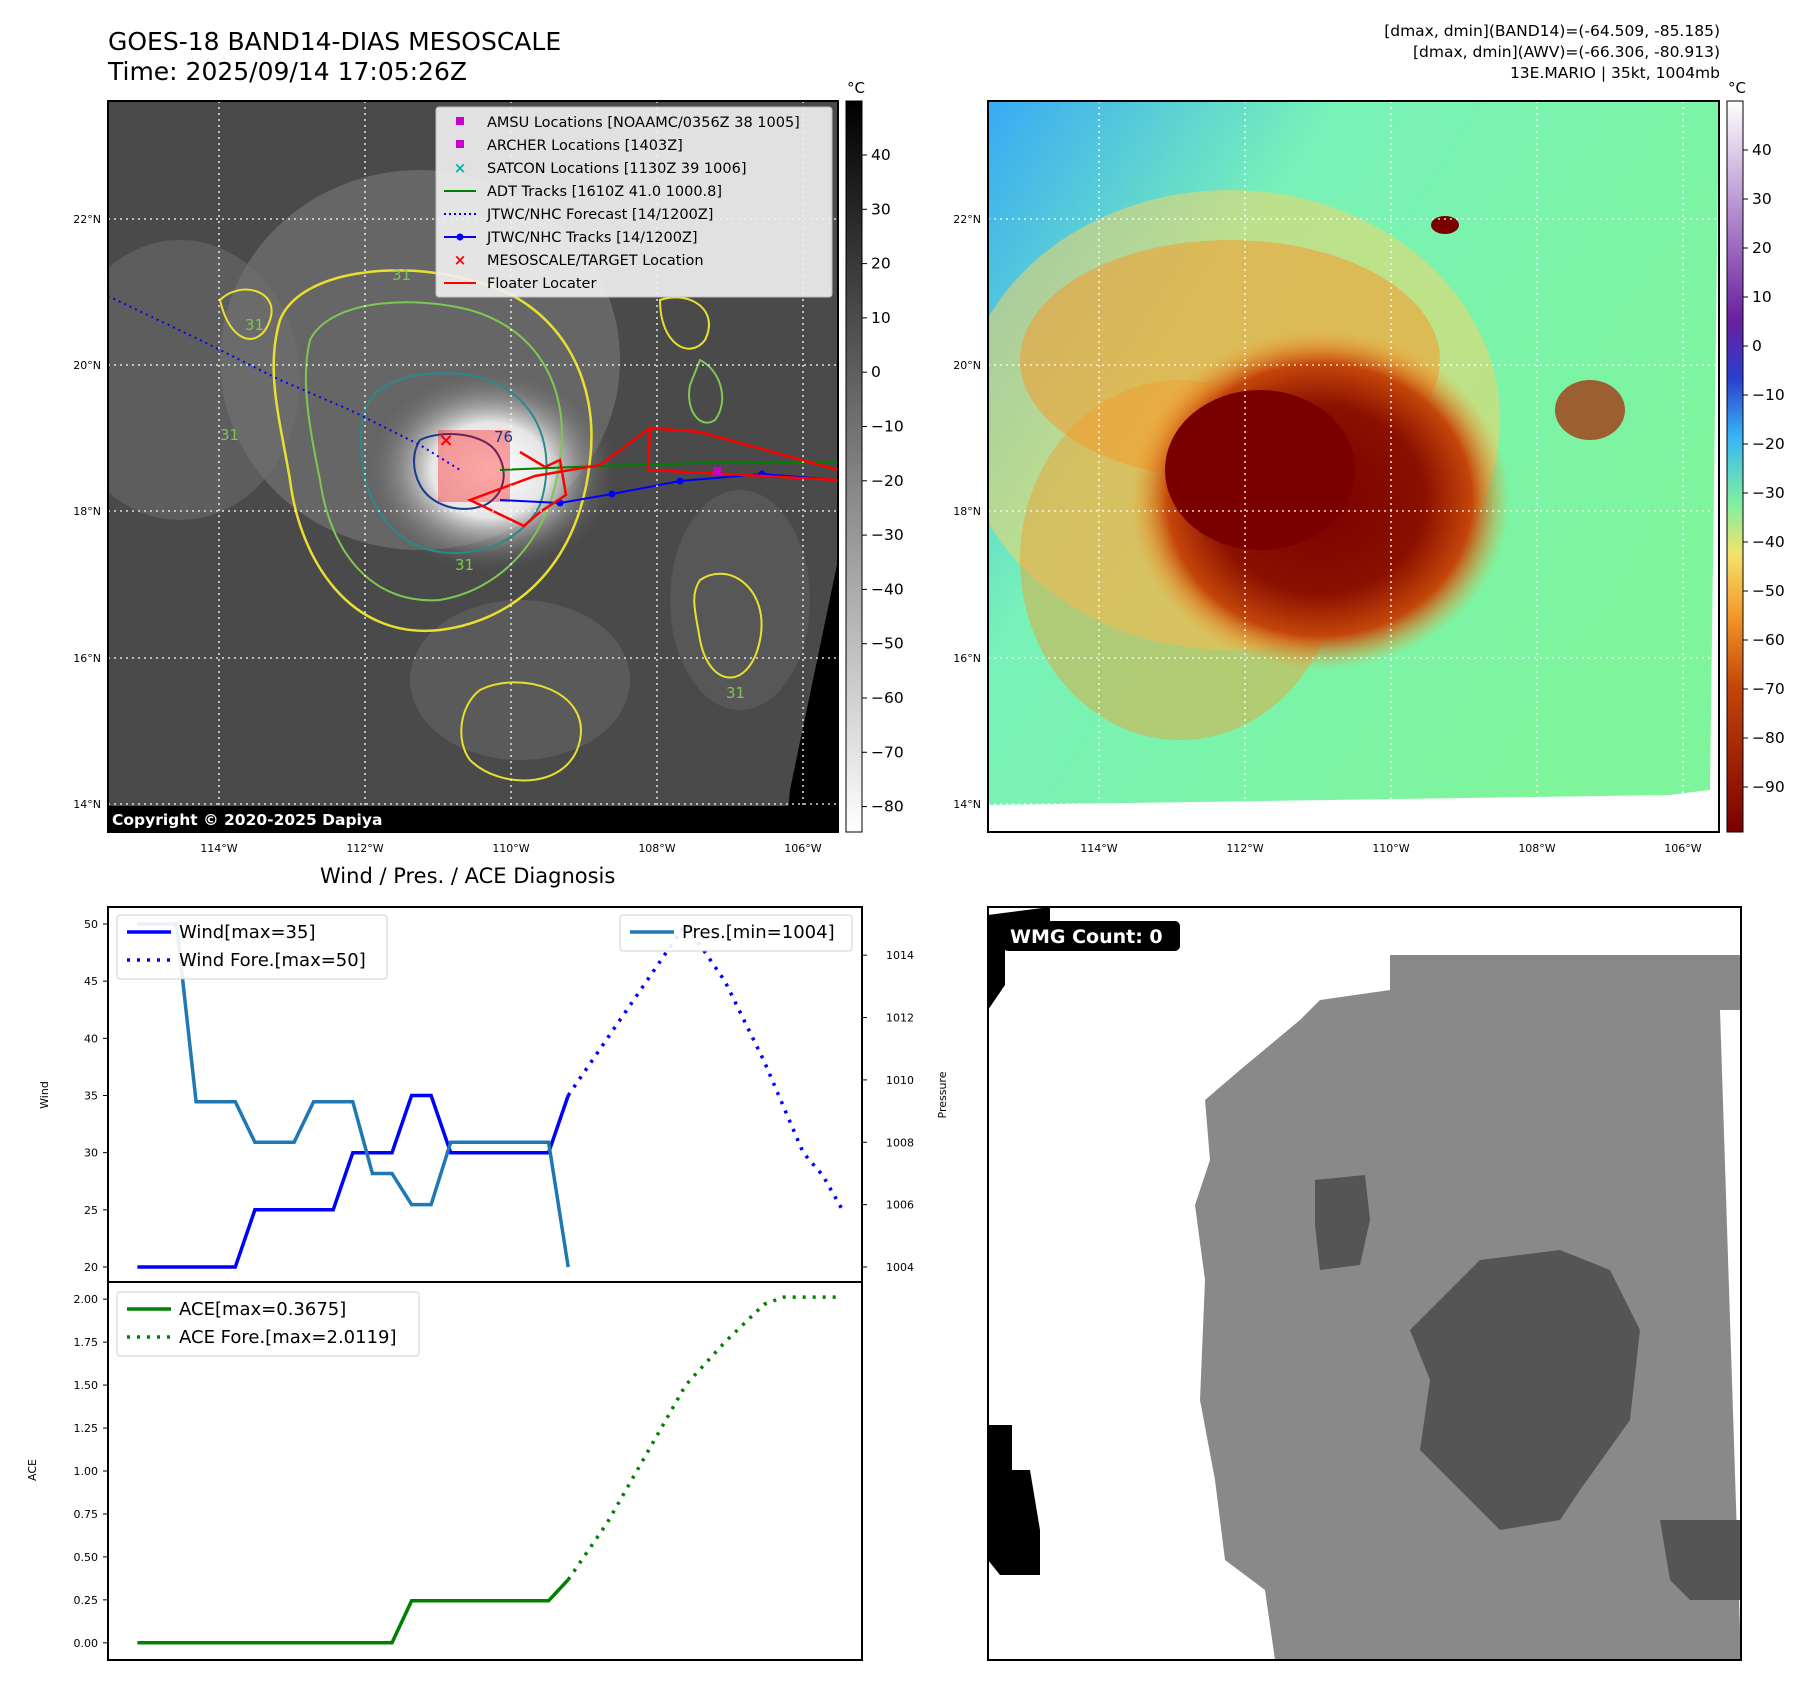  Describe the element at coordinates (1552, 31) in the screenshot. I see `band14-stats: [dmax, dmin](BAND14)=(-64.509, -85.185)` at that location.